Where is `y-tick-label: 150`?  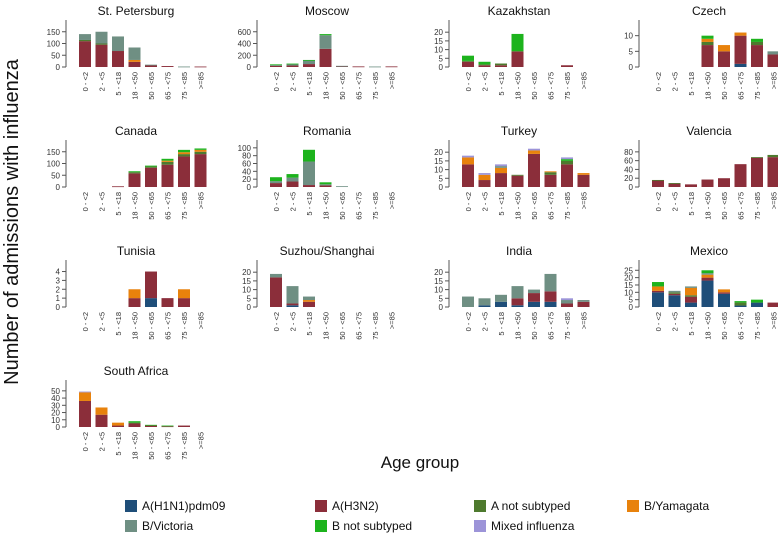
y-tick-label: 150 is located at coordinates (54, 152).